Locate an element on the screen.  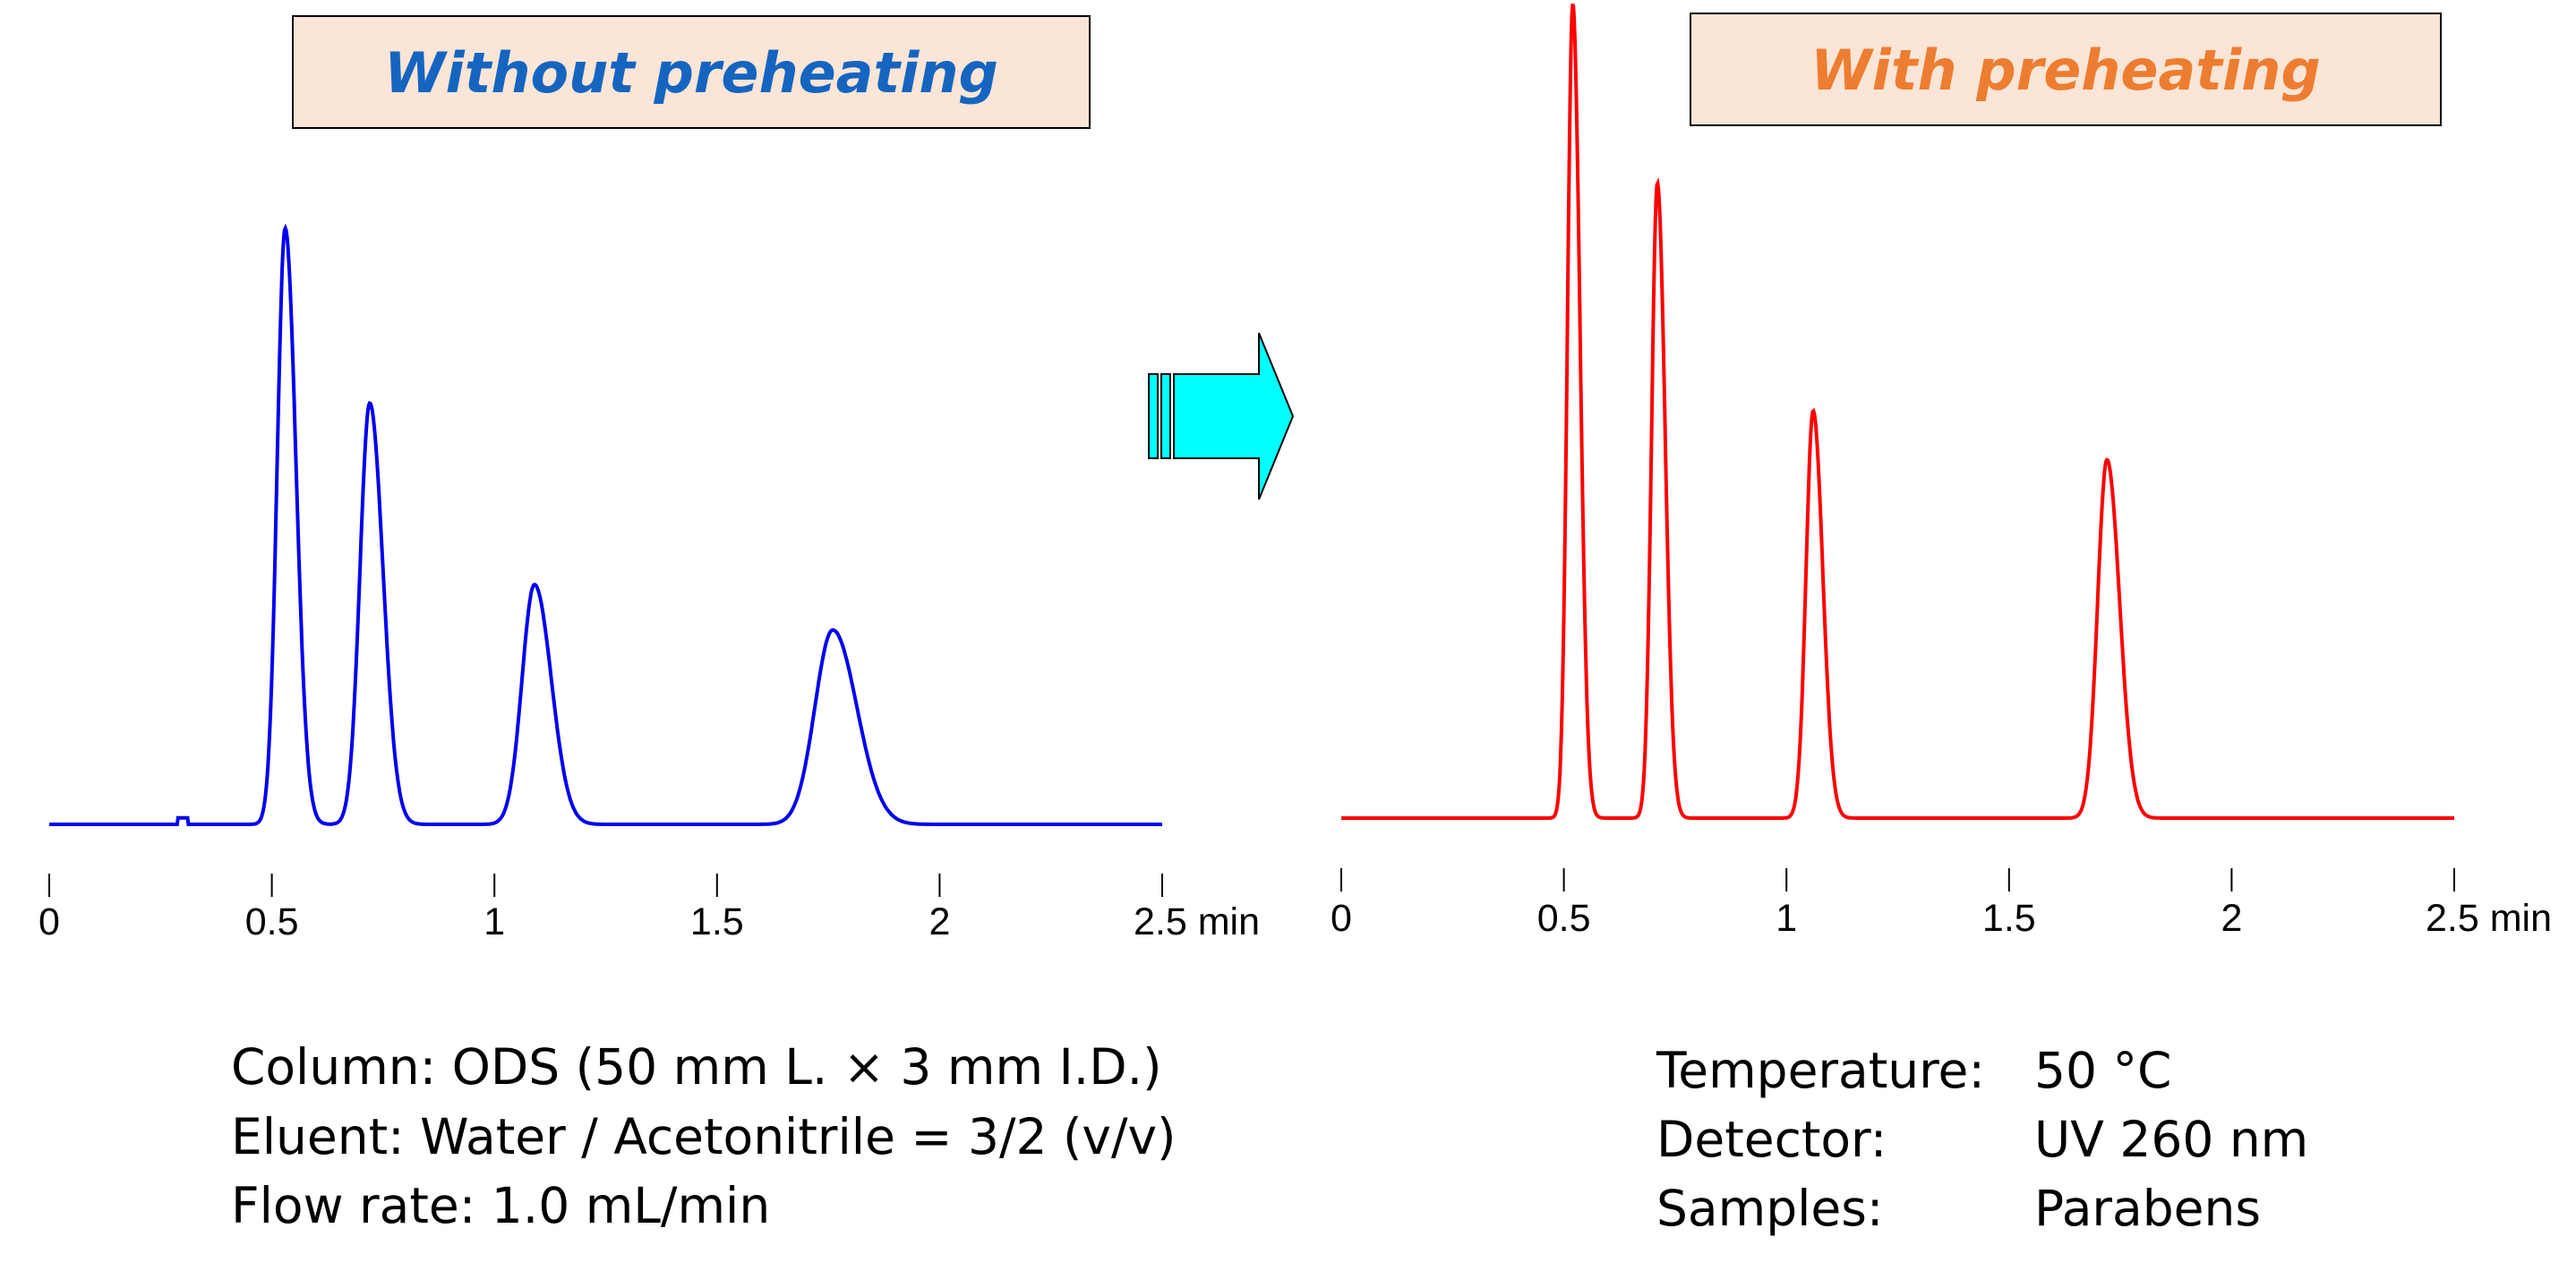
condition-eluent: Eluent: Water / Acetonitrile = 3/2 (v/v) is located at coordinates (704, 1136).